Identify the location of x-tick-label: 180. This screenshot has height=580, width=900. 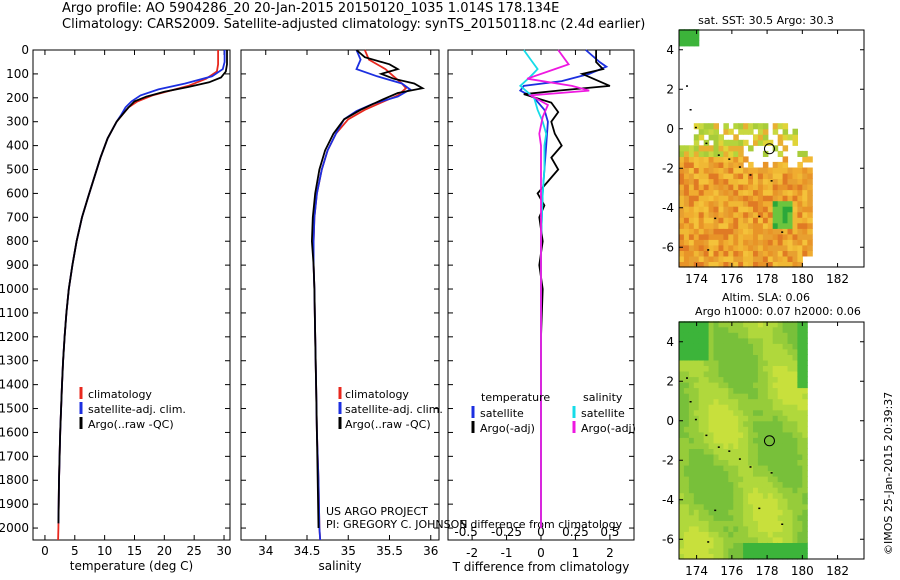
(802, 279).